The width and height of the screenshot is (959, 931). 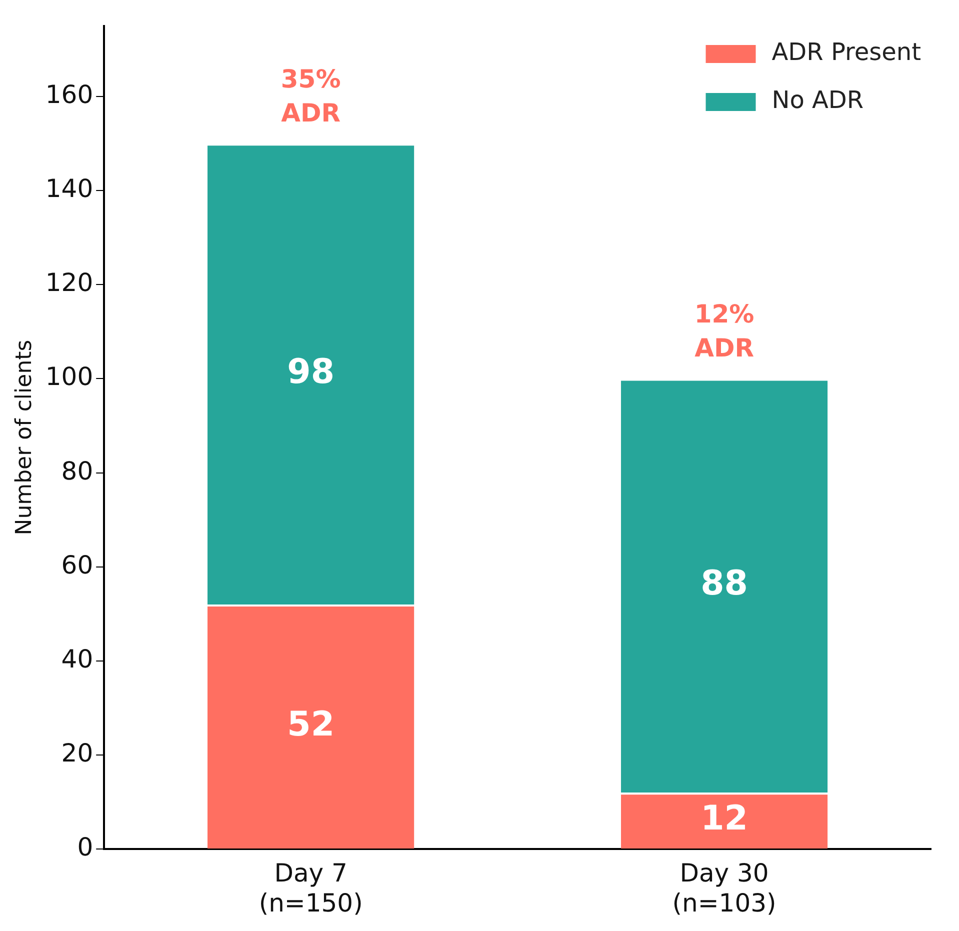 I want to click on y-tick-label: 160, so click(x=69, y=95).